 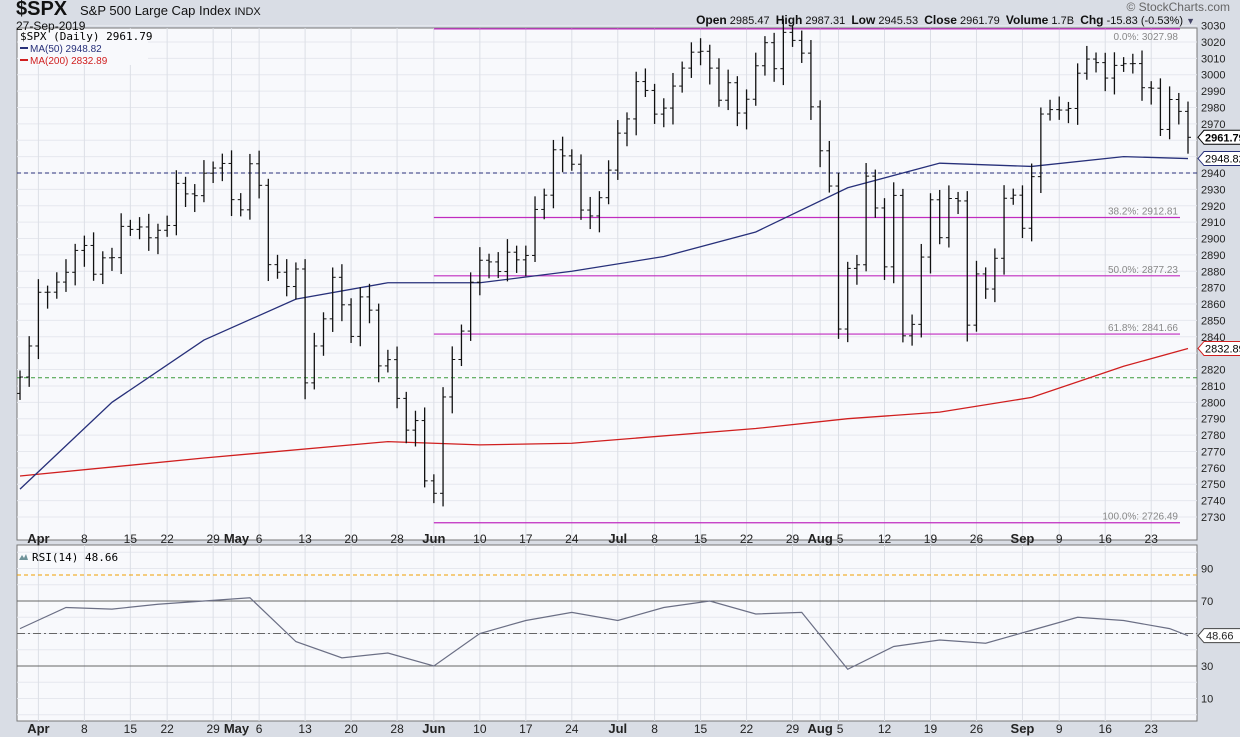 I want to click on x-tick-label-bottom: 5, so click(x=840, y=729).